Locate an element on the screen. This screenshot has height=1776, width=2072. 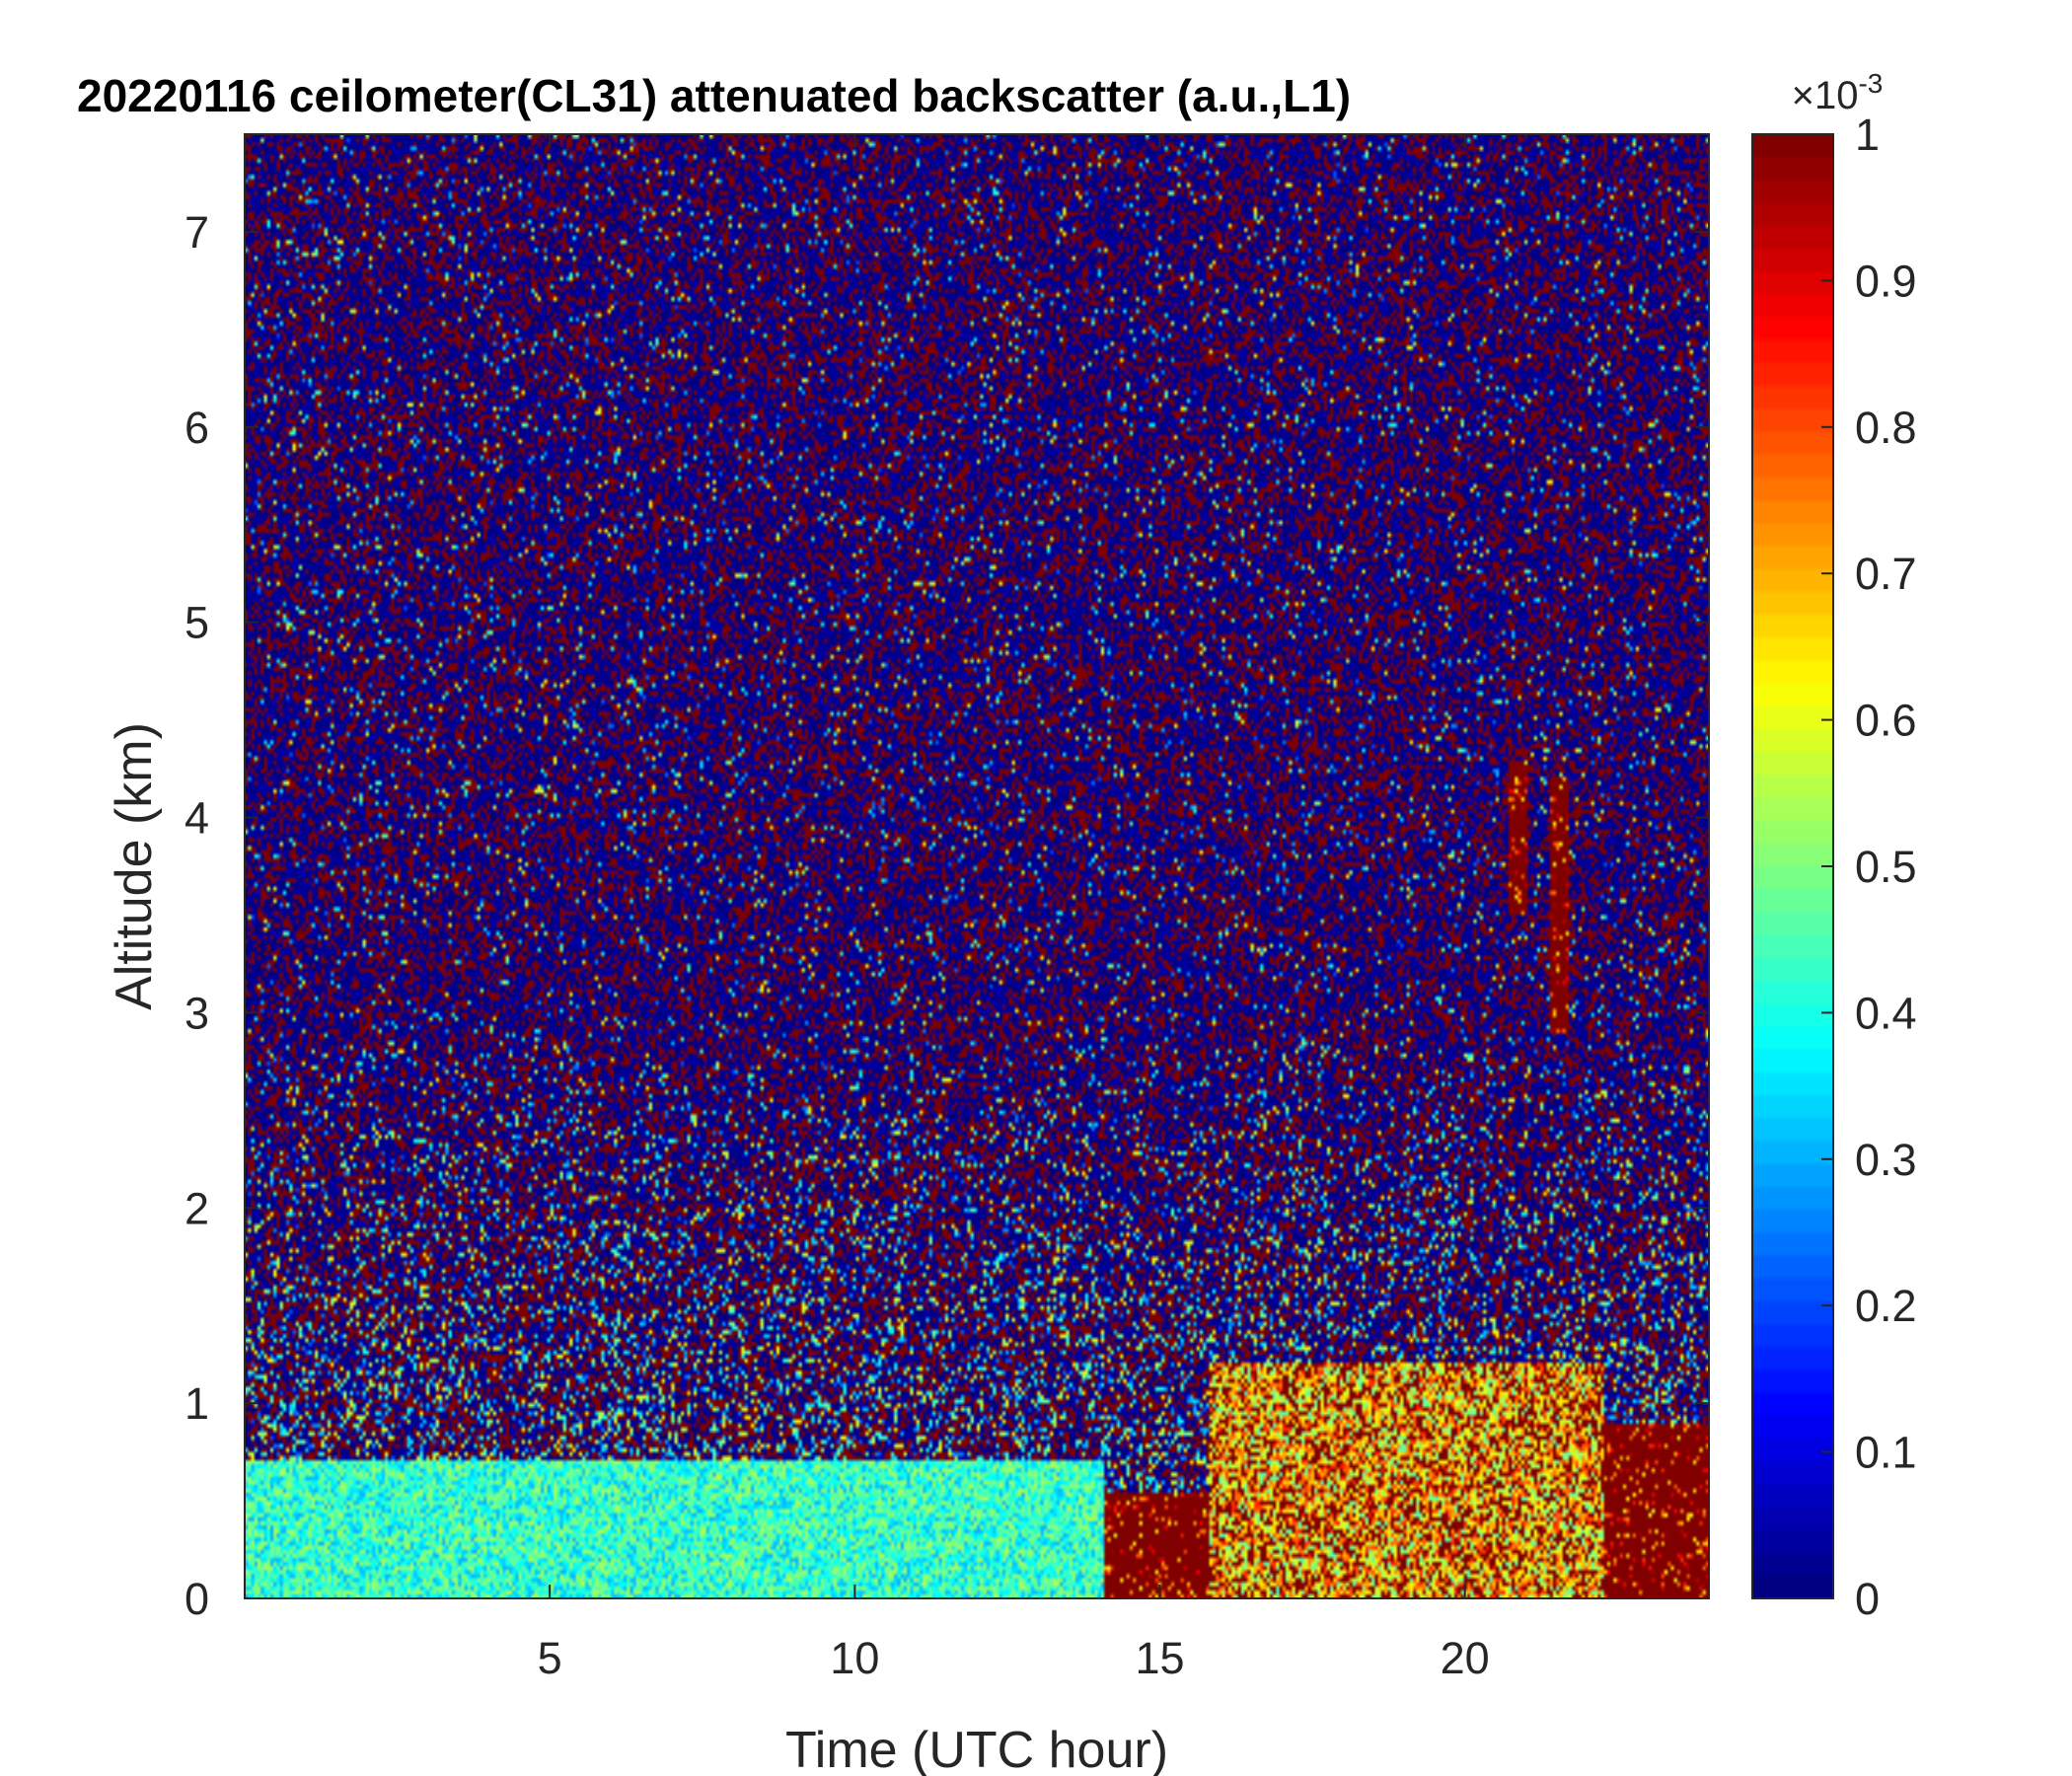
y-axis-label: Altitude (km) is located at coordinates (135, 866).